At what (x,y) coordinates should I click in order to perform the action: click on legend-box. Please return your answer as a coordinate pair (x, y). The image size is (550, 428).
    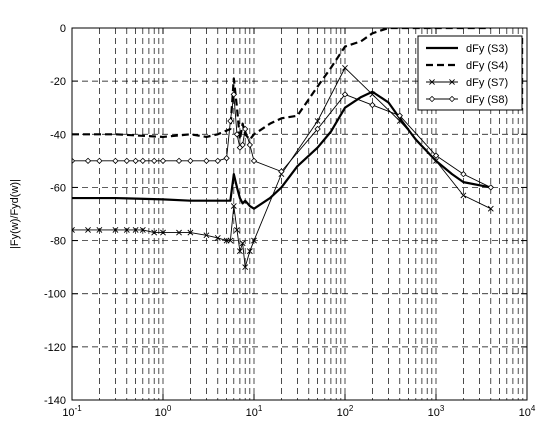
    Looking at the image, I should click on (470, 73).